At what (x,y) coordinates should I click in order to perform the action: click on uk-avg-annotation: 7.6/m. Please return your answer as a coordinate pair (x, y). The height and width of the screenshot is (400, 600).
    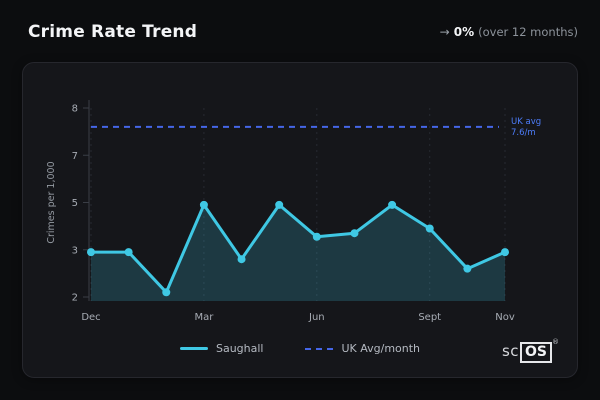
    Looking at the image, I should click on (523, 133).